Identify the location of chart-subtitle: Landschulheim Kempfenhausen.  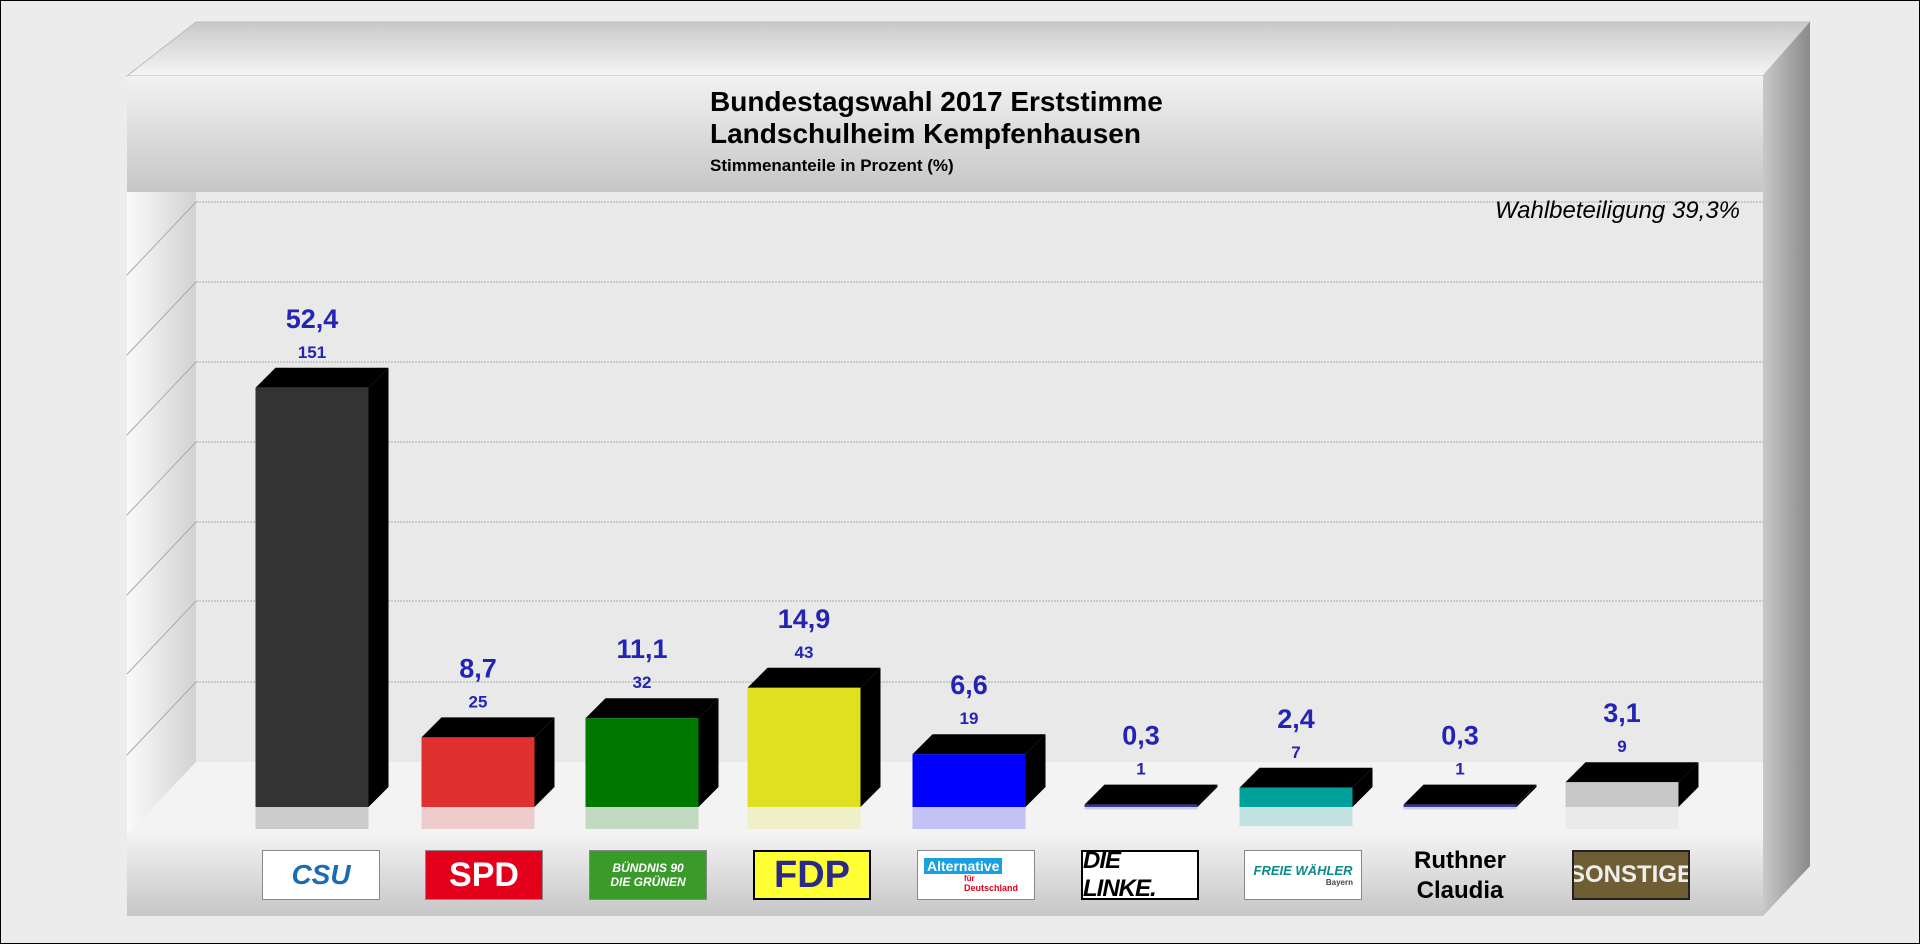
(925, 133).